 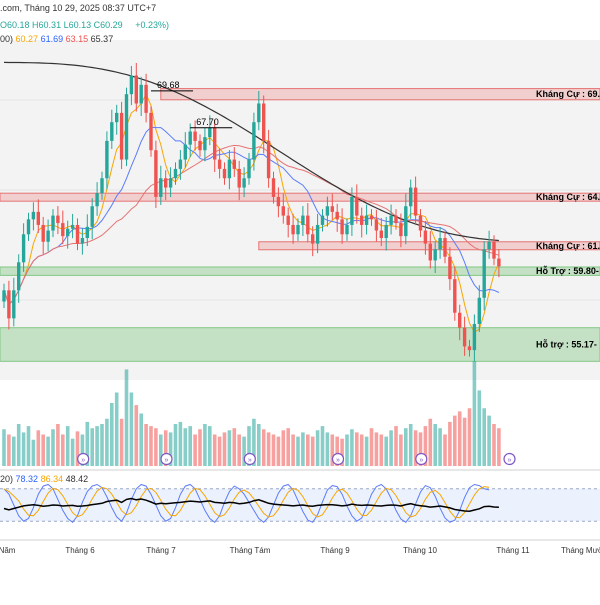 What do you see at coordinates (246, 502) in the screenshot?
I see `stoch-d-line` at bounding box center [246, 502].